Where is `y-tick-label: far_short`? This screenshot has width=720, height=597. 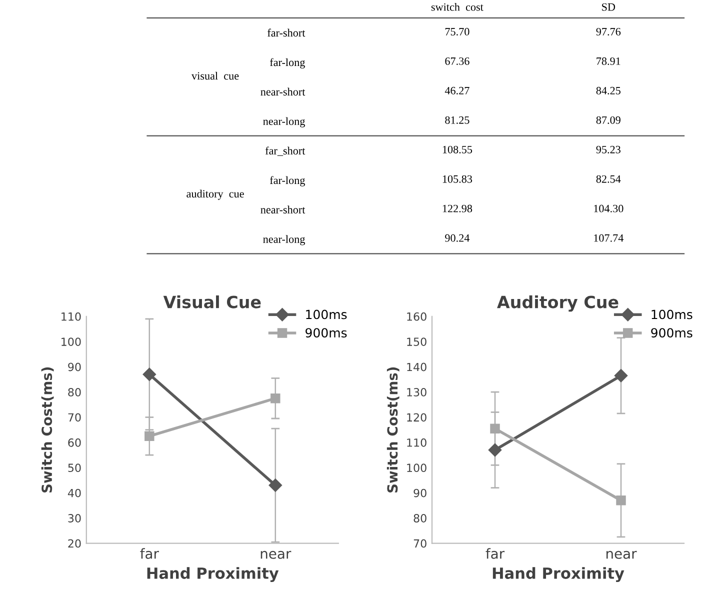
y-tick-label: far_short is located at coordinates (285, 151).